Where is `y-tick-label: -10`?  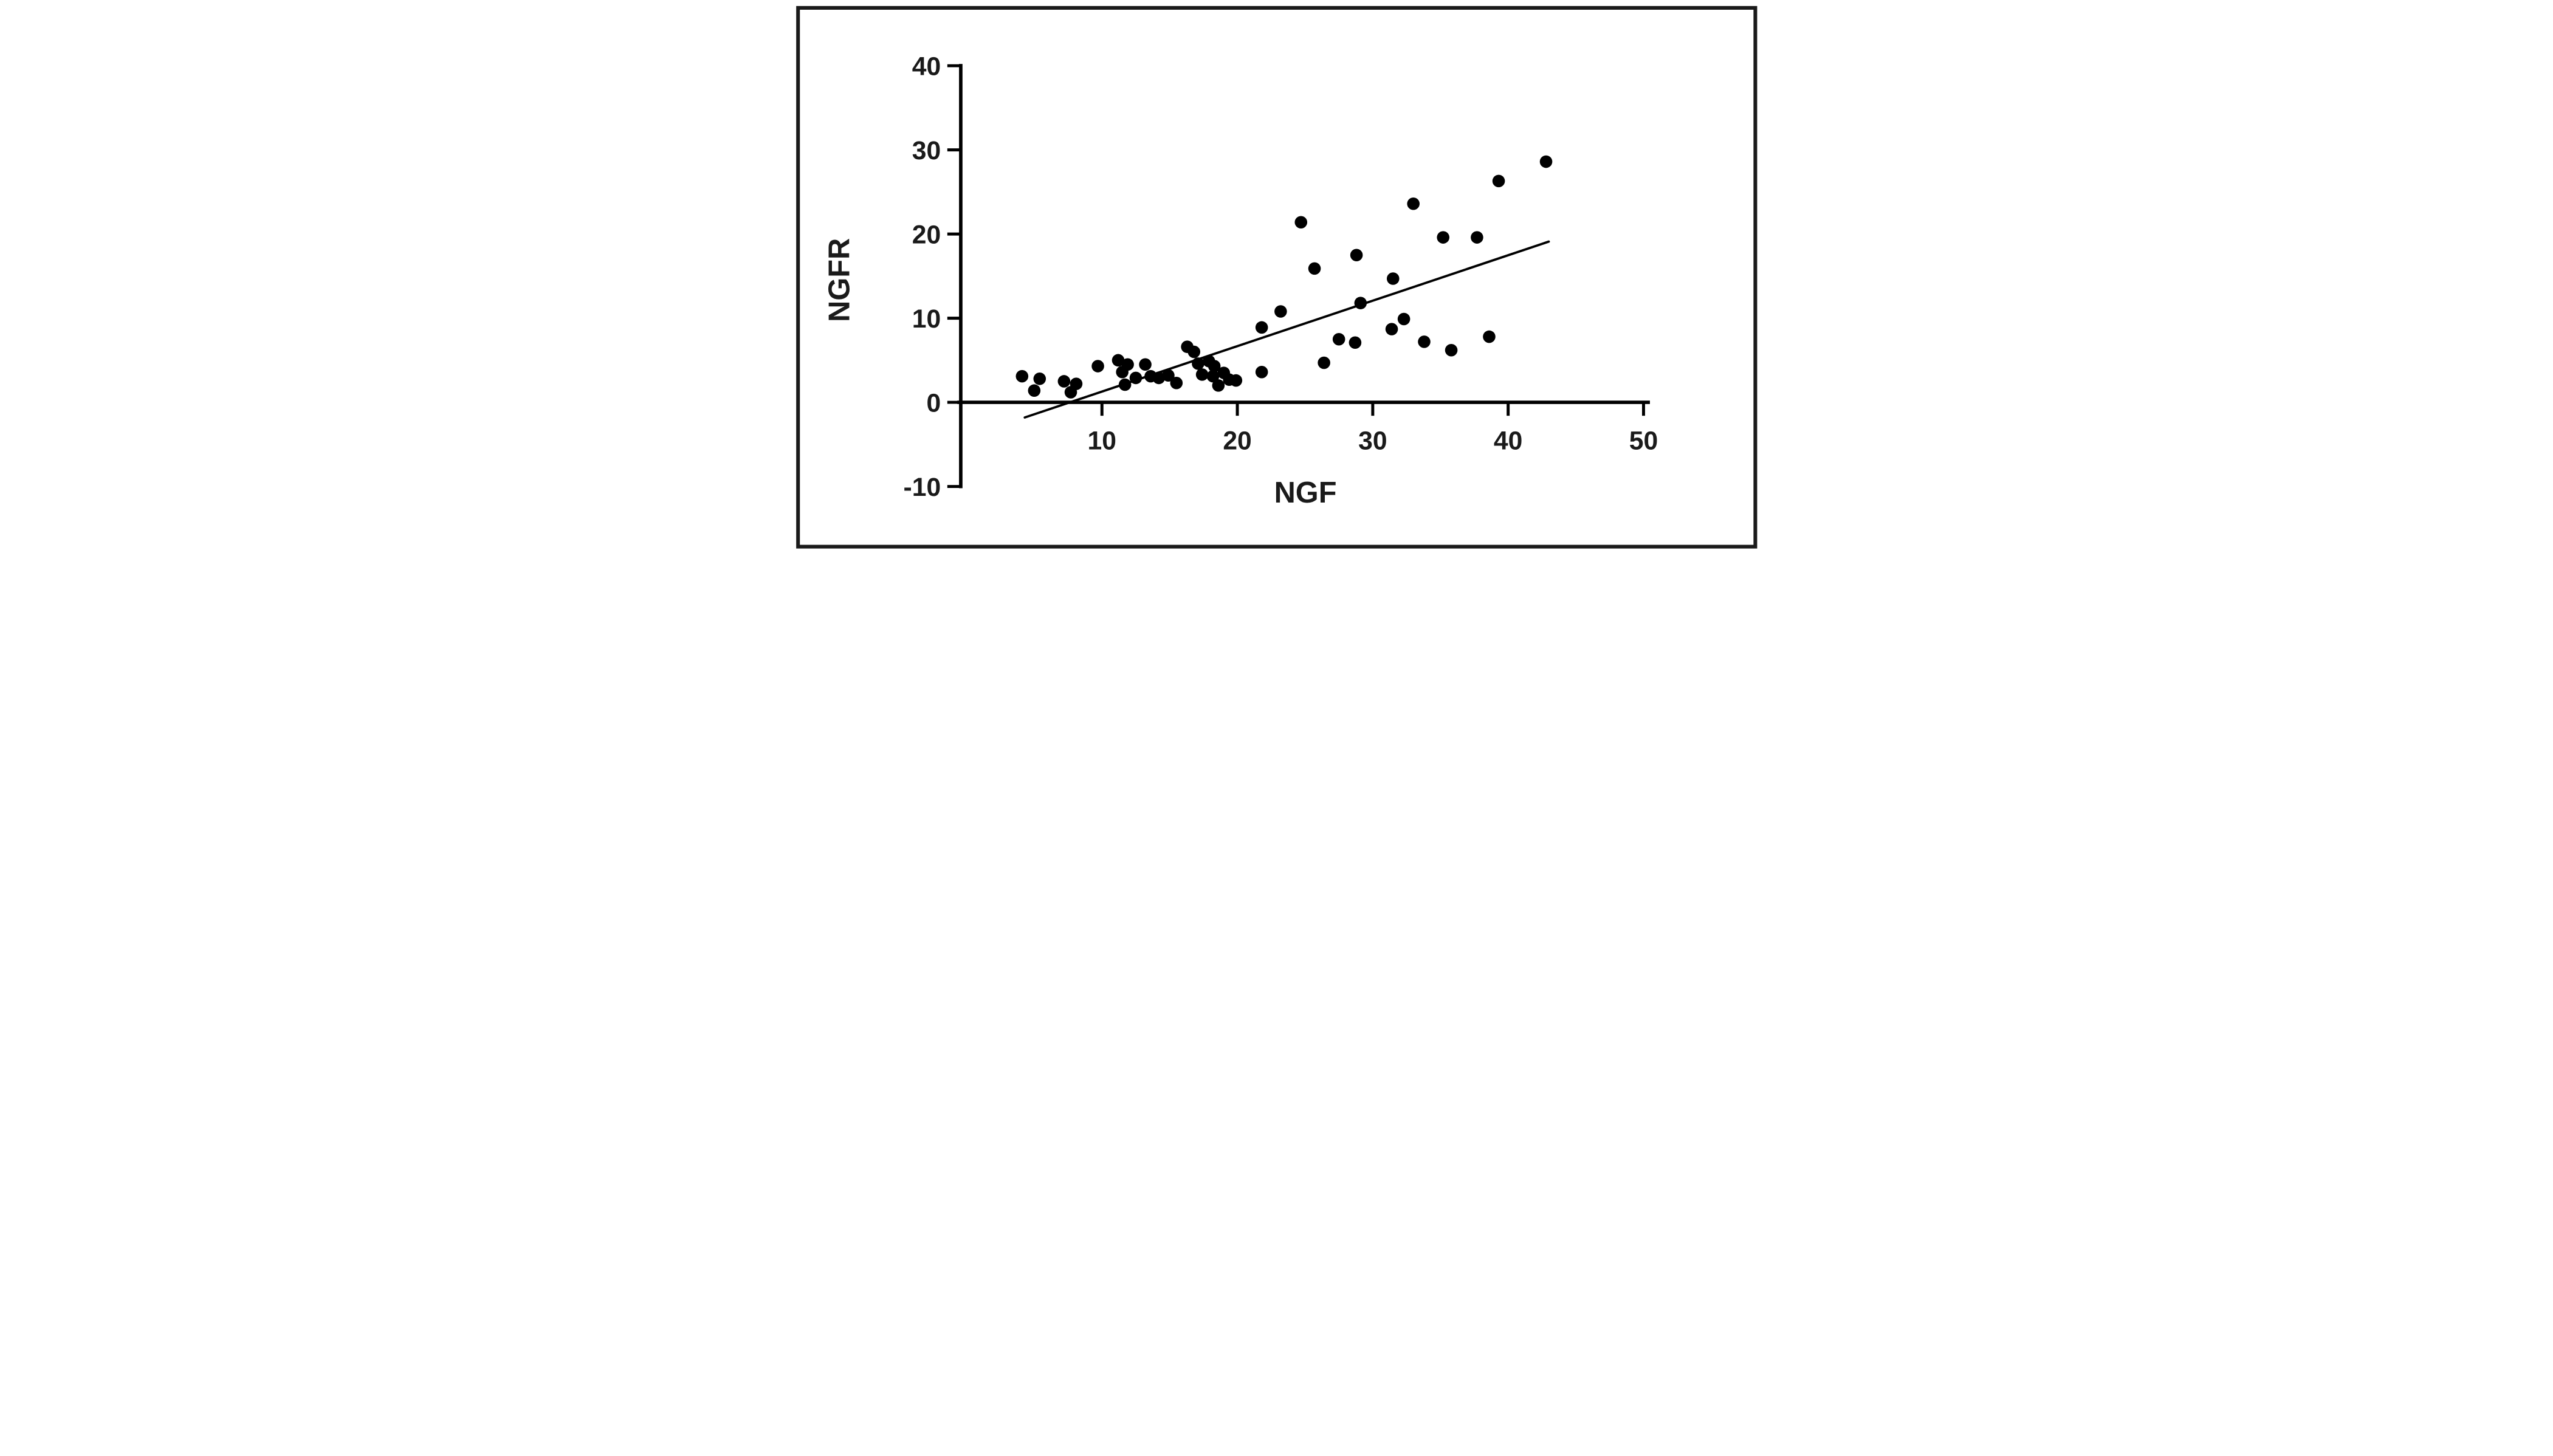 y-tick-label: -10 is located at coordinates (922, 487).